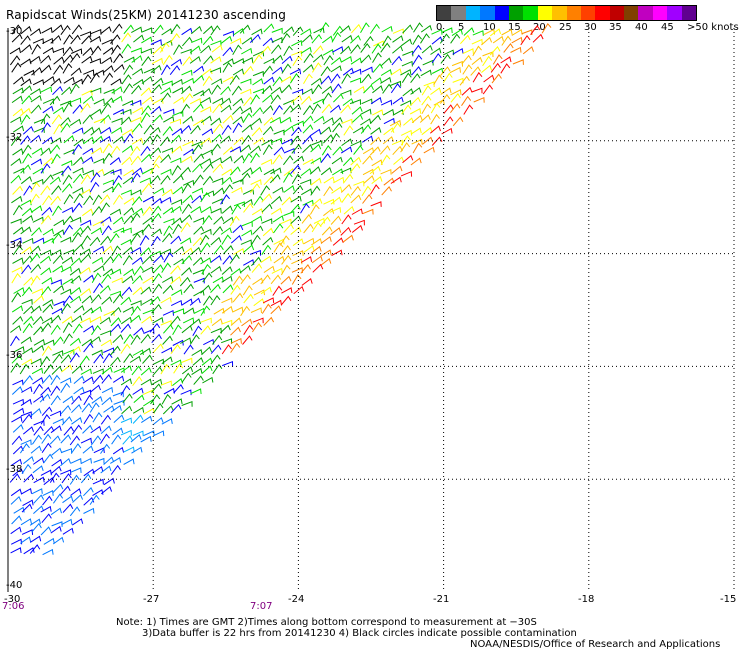 This screenshot has width=740, height=650. I want to click on scale-label-30: 30, so click(590, 27).